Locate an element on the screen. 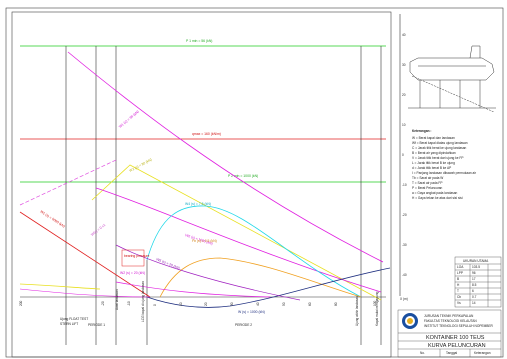 Image resolution: width=507 pixels, height=359 pixels. red-line-label: W1 (s) = 5000 (kN) is located at coordinates (52, 218).